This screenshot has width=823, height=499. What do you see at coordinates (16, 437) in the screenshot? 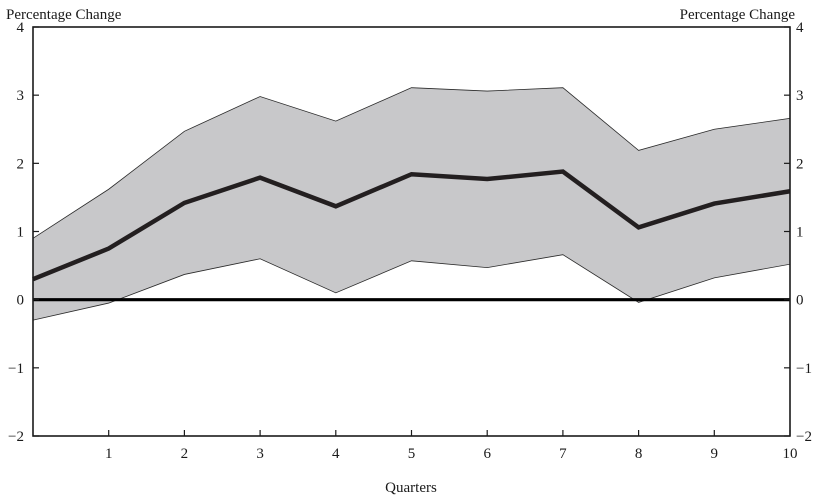
I see `y-tick-label-left: −2` at bounding box center [16, 437].